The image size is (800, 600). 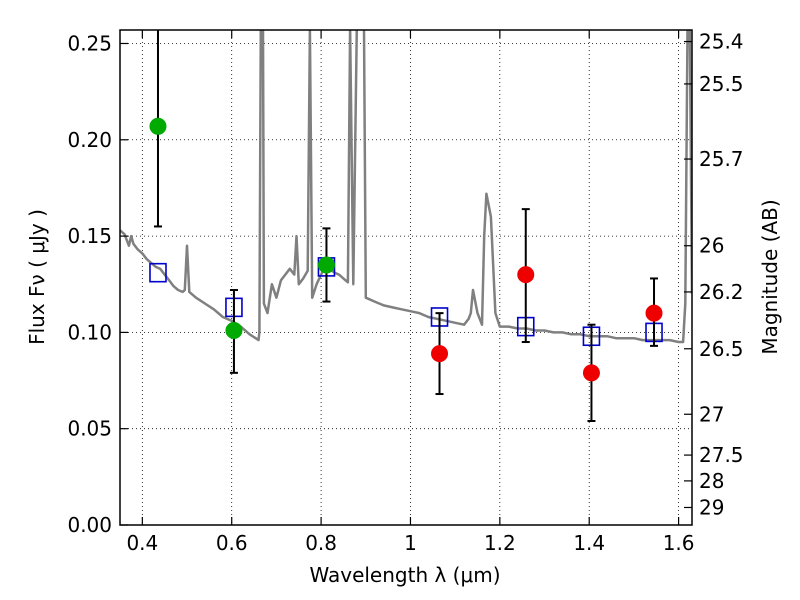 I want to click on y2-tick-label: 27, so click(x=711, y=414).